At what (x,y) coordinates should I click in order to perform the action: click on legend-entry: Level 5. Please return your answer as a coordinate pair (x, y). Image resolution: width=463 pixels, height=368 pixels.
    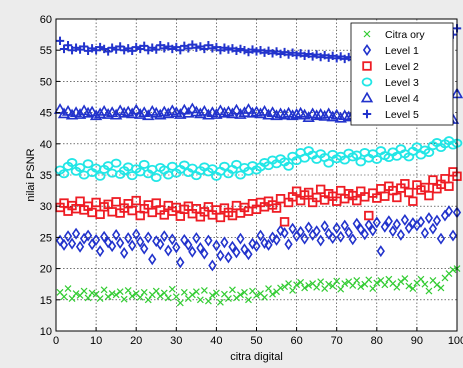
    Looking at the image, I should click on (402, 115).